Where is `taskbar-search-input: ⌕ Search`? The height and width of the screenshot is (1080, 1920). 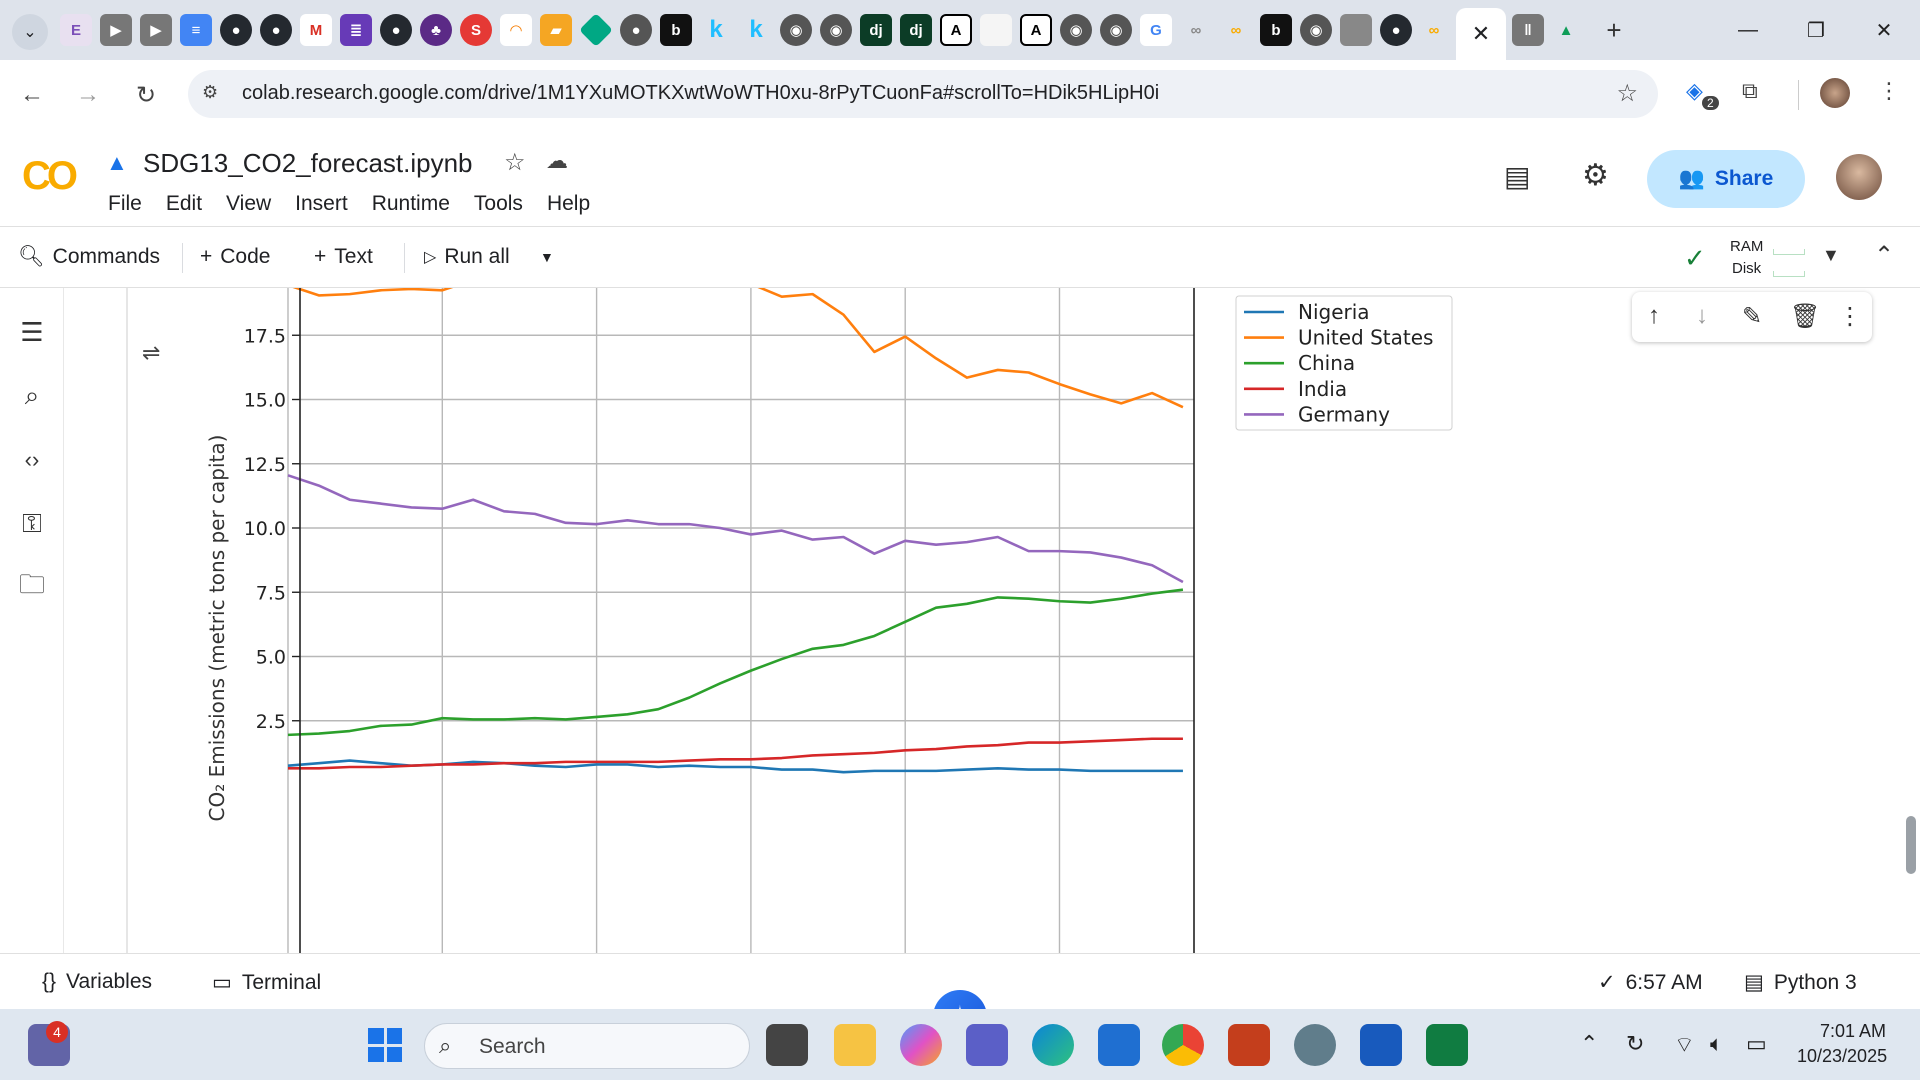
taskbar-search-input: ⌕ Search is located at coordinates (587, 1046).